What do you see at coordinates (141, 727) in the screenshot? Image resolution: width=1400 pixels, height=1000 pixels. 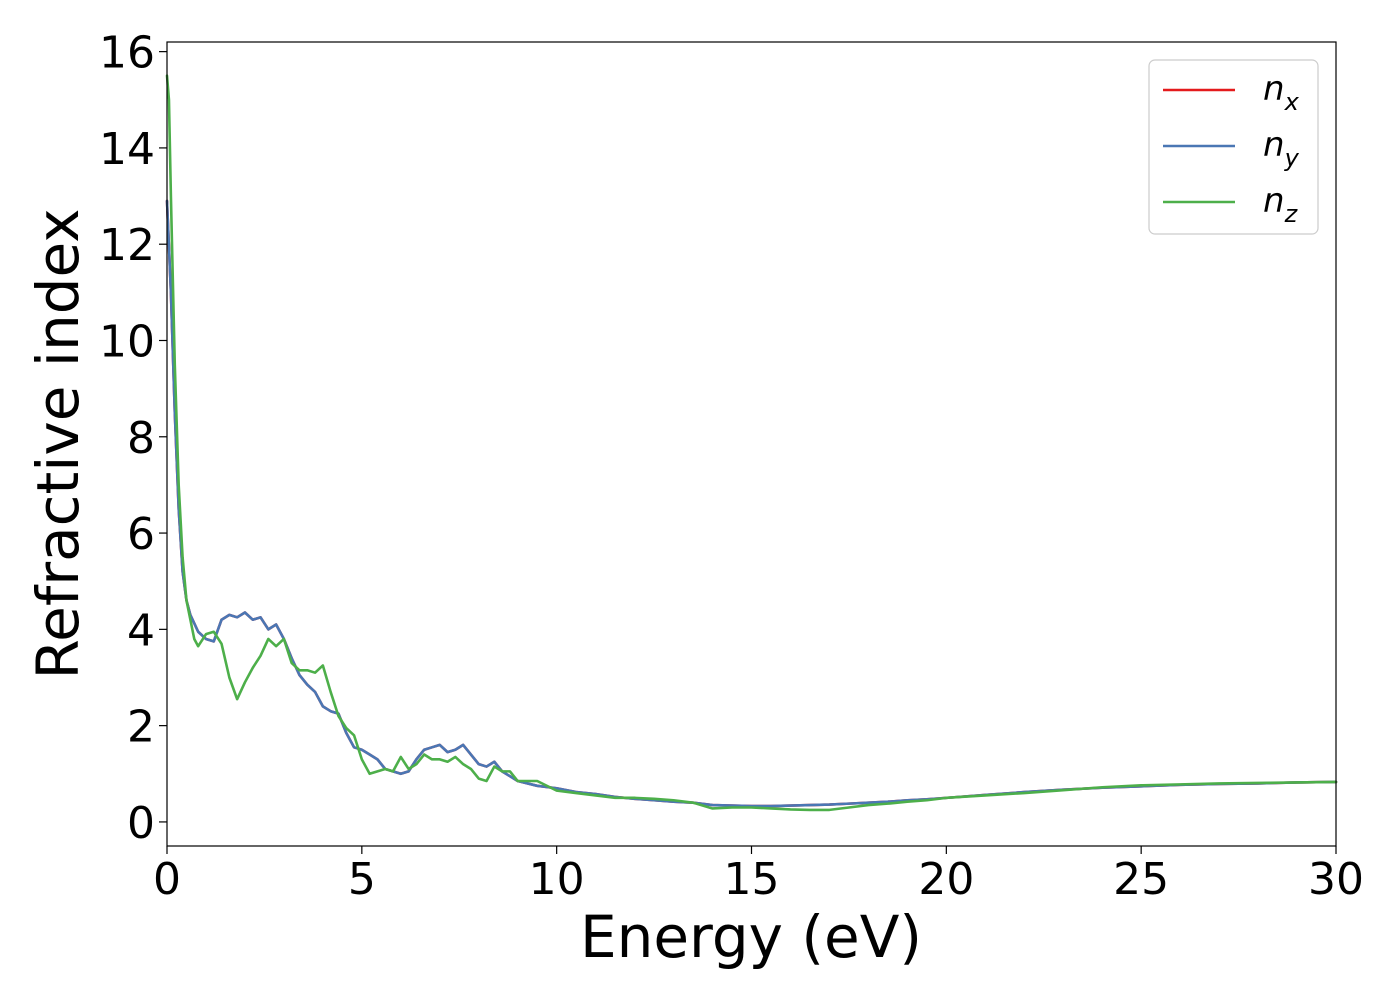 I see `y-tick-label: 2` at bounding box center [141, 727].